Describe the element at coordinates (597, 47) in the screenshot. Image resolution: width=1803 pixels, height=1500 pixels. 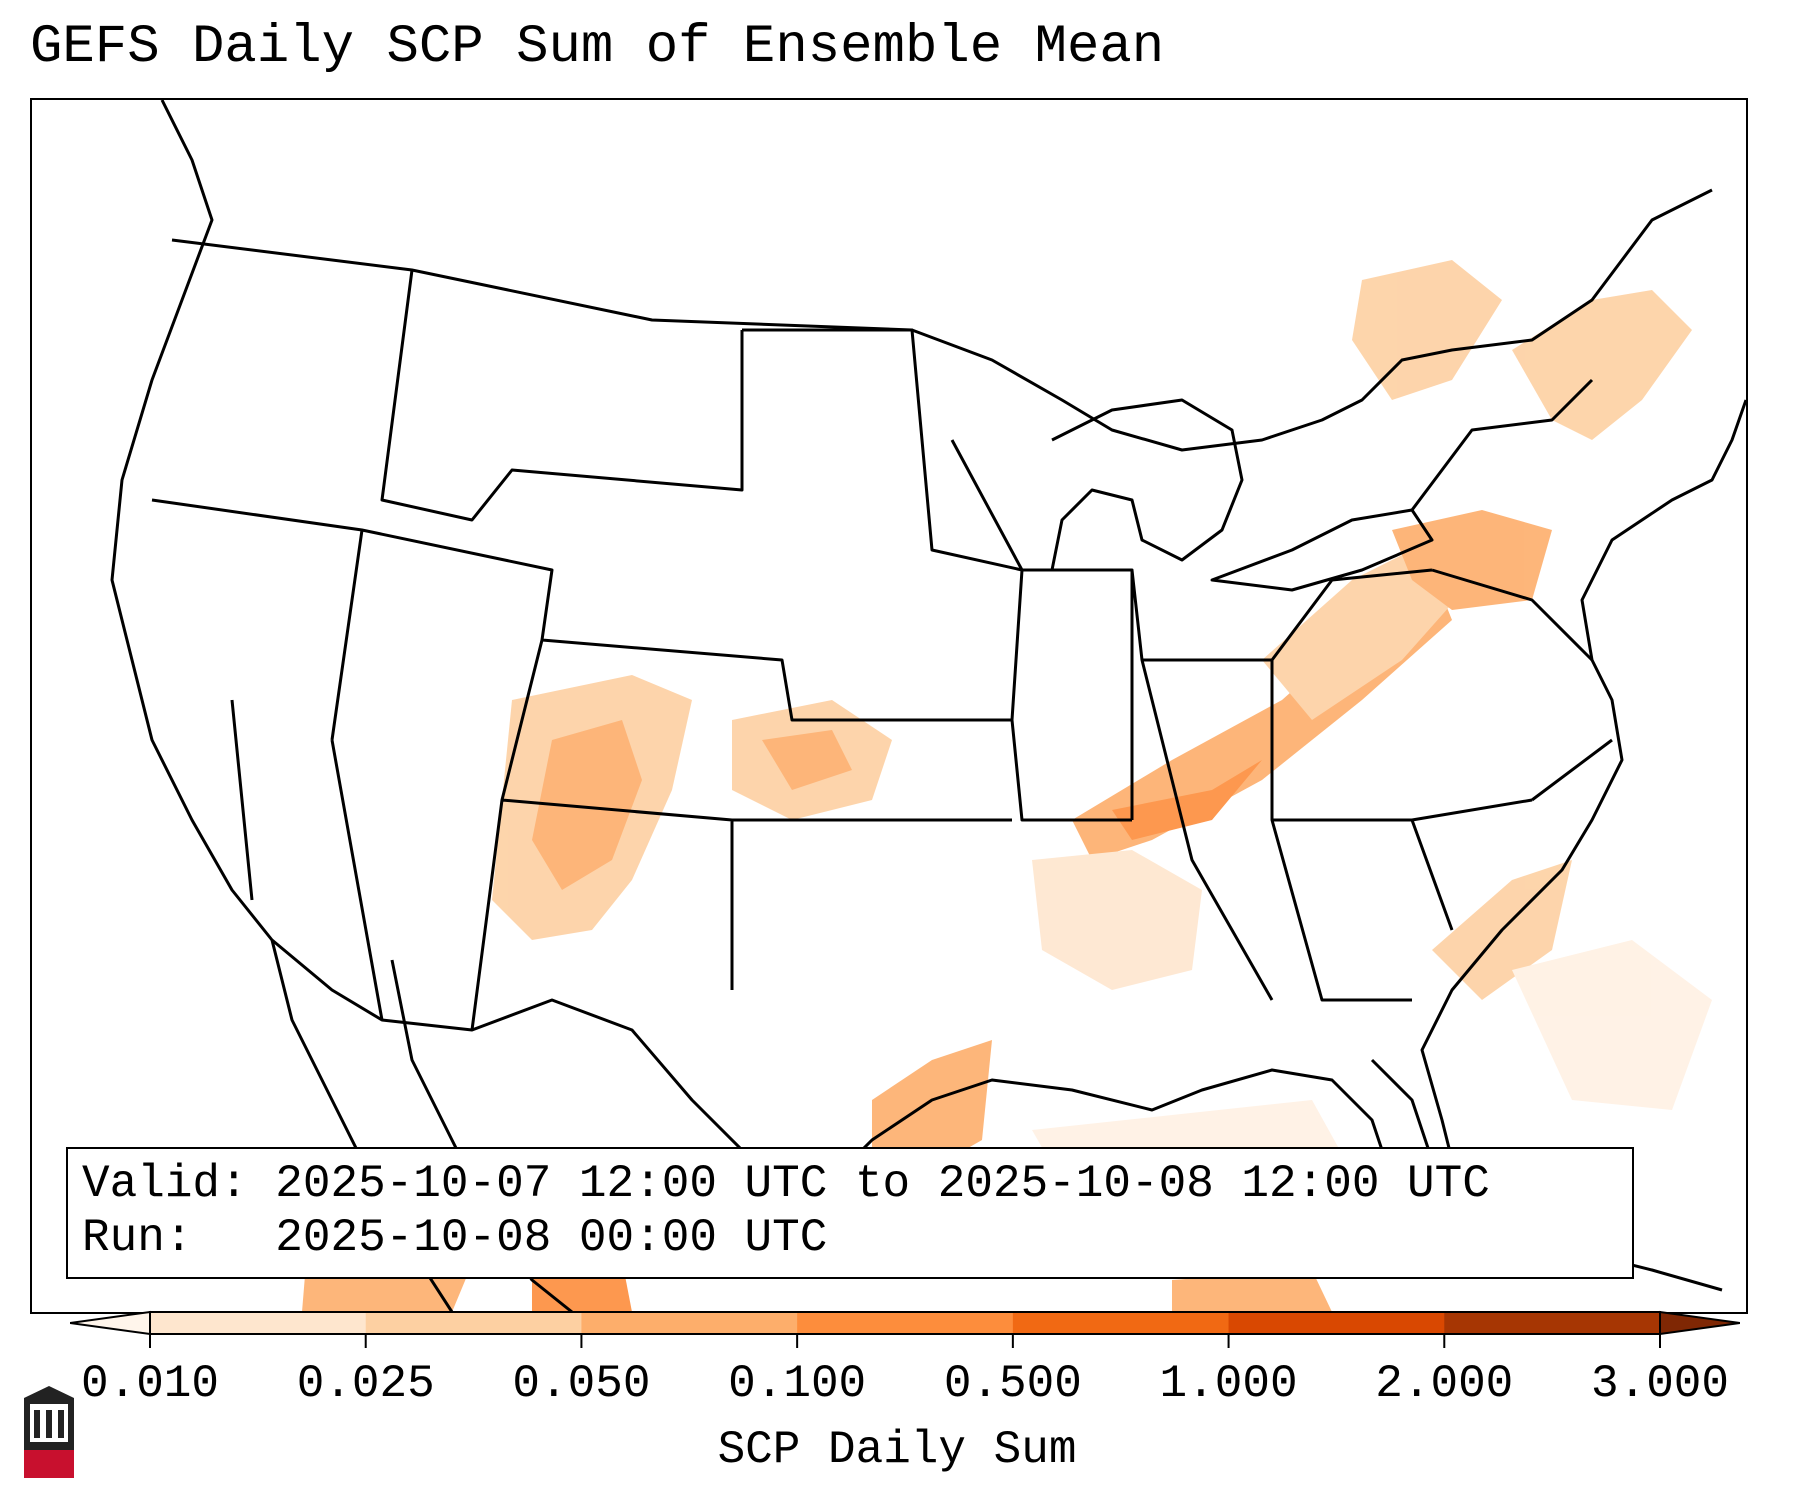
I see `page-title: GEFS Daily SCP Sum of Ensemble Mean` at that location.